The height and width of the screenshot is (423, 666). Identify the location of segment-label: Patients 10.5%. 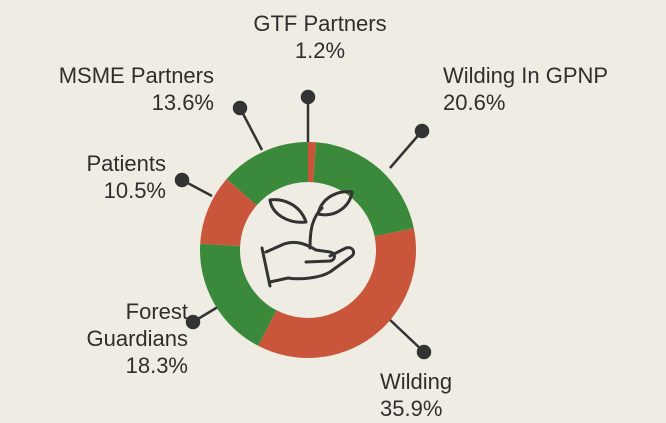
(93, 177).